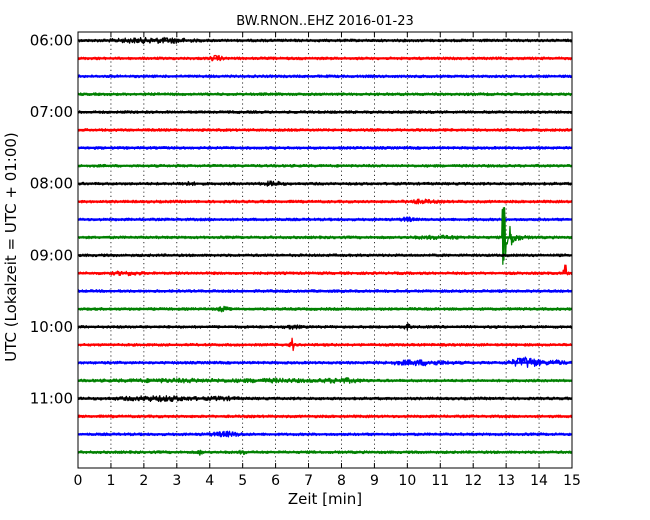  What do you see at coordinates (78, 481) in the screenshot?
I see `x-tick-label: 0` at bounding box center [78, 481].